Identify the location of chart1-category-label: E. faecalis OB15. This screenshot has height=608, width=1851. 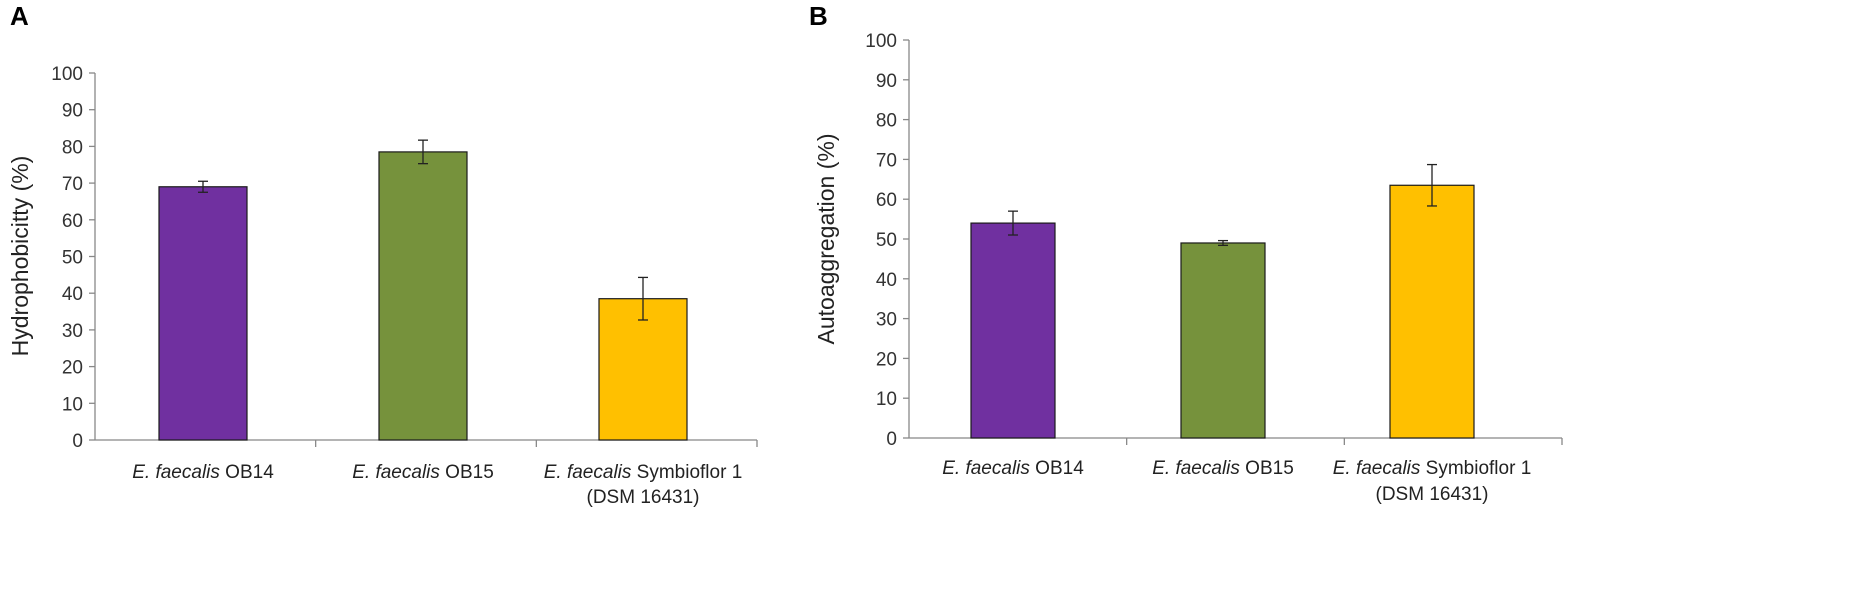
(1223, 468).